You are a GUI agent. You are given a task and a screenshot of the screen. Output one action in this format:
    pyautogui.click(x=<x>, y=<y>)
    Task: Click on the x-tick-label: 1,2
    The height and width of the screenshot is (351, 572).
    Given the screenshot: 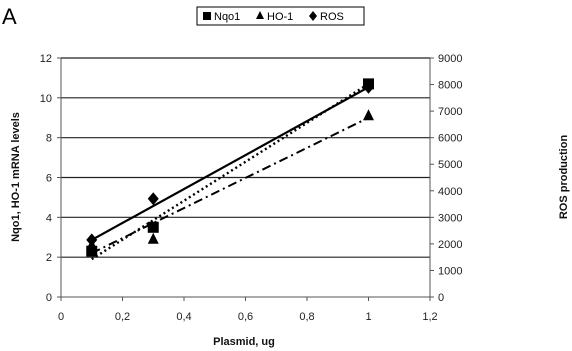 What is the action you would take?
    pyautogui.click(x=429, y=317)
    